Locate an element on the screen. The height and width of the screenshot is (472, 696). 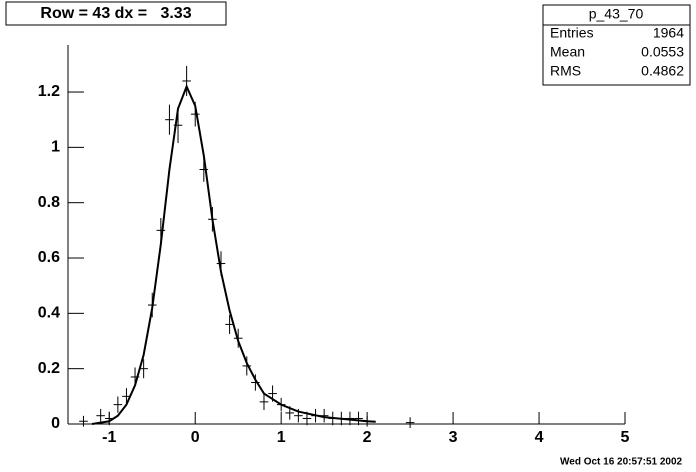
x-tick-label: 1 is located at coordinates (281, 437).